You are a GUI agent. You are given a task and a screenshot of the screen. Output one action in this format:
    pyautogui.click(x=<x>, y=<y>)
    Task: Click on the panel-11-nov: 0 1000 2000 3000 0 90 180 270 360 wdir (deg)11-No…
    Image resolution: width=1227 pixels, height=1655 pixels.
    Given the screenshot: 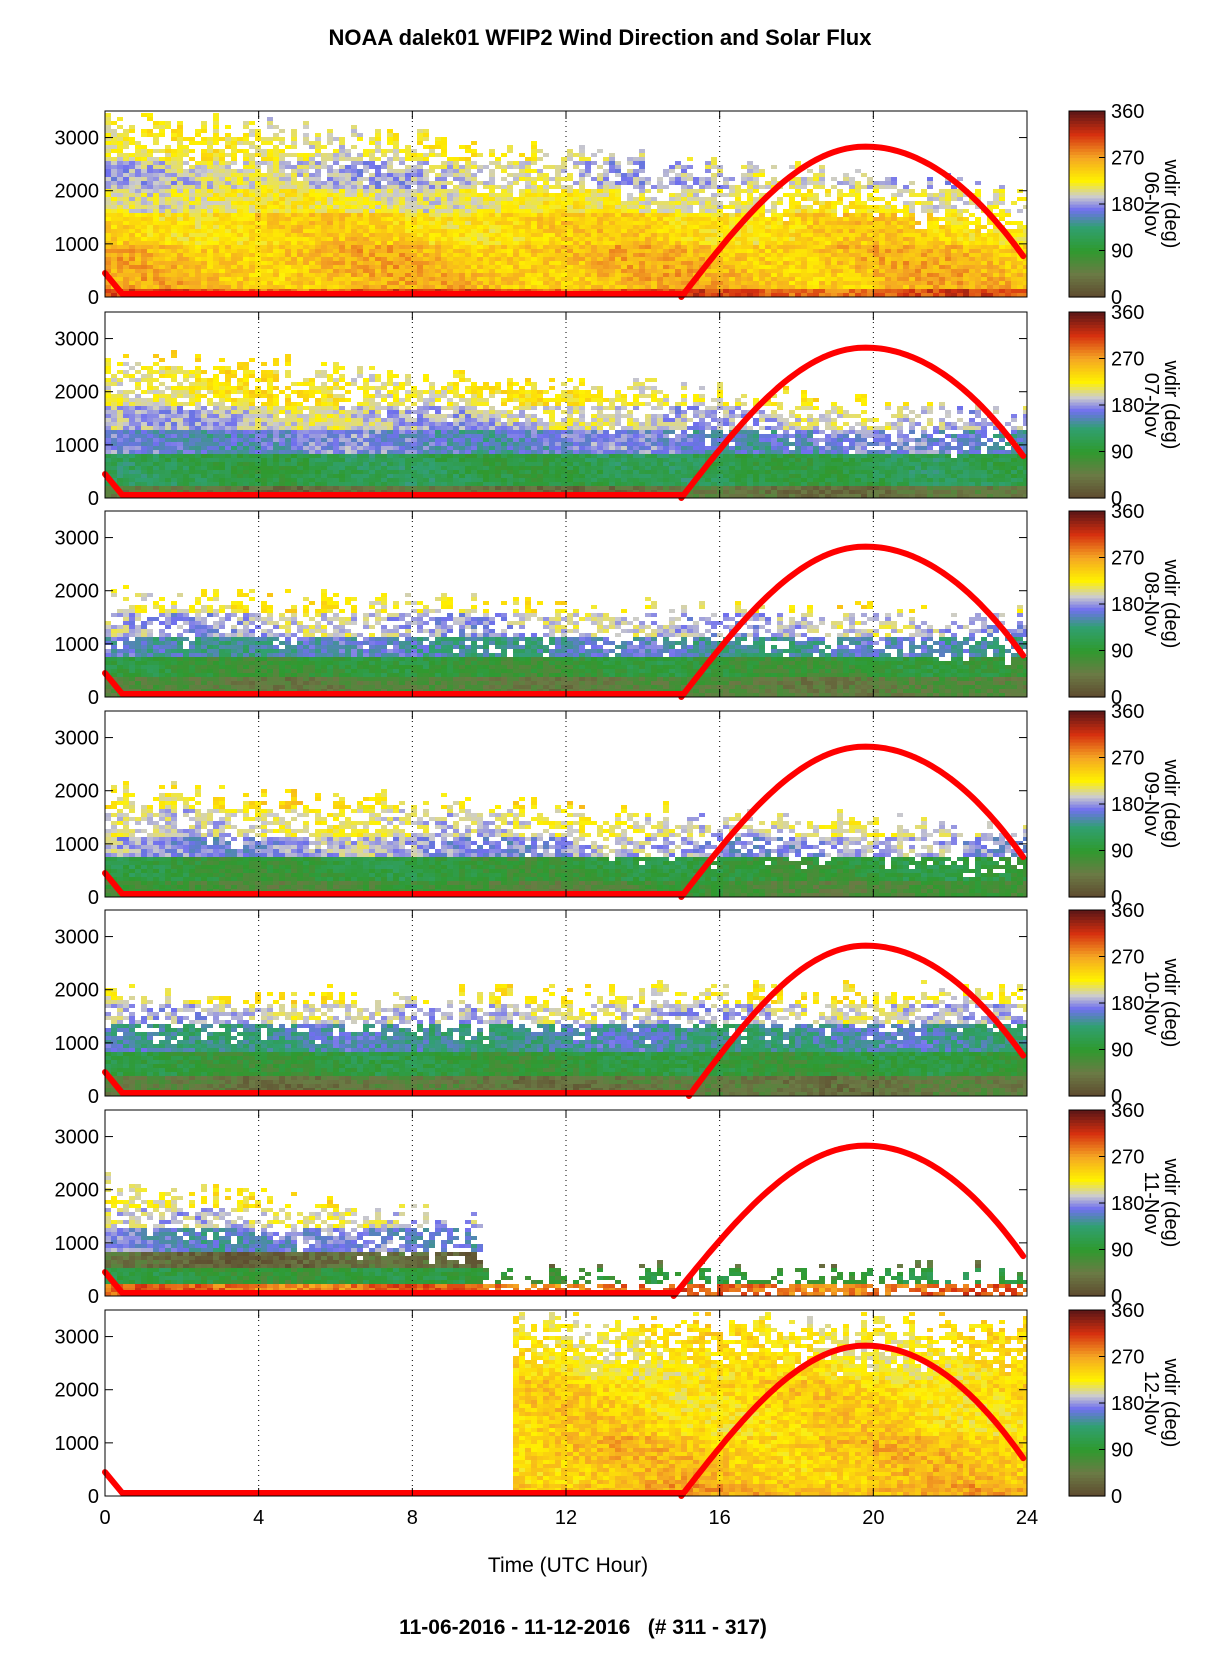 What is the action you would take?
    pyautogui.click(x=619, y=1204)
    